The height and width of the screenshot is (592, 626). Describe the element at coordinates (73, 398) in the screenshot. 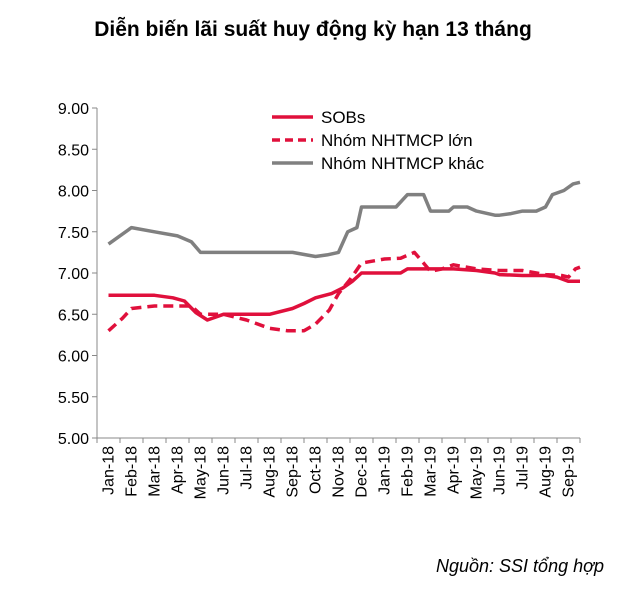

I see `y-tick-label: 5.50` at that location.